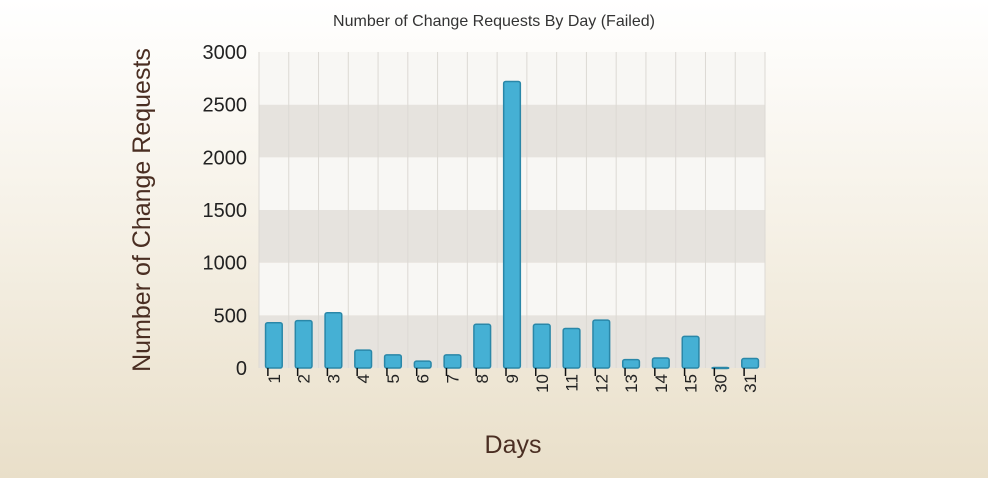  I want to click on x-tick-label: 9, so click(512, 378).